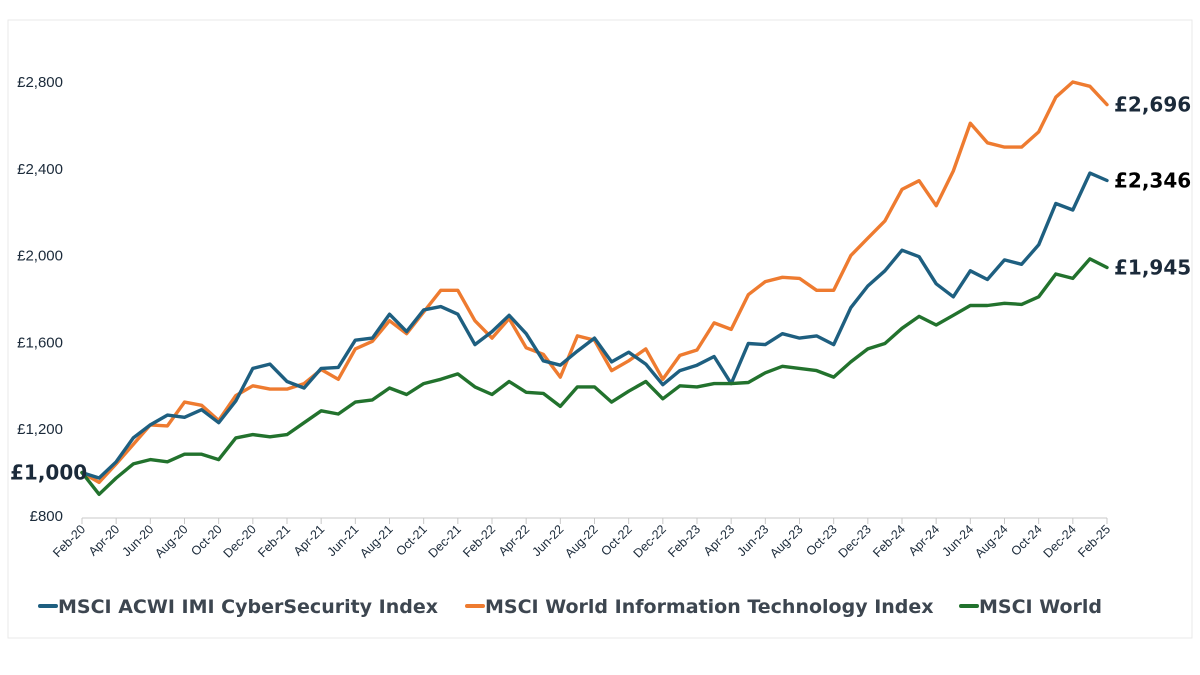 The height and width of the screenshot is (675, 1200). What do you see at coordinates (821, 540) in the screenshot?
I see `x-tick-label: Oct-23` at bounding box center [821, 540].